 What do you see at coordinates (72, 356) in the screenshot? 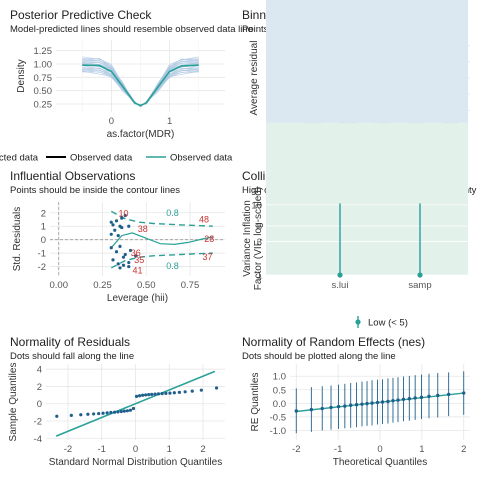
I see `panel-subtitle: Dots should fall along the line` at bounding box center [72, 356].